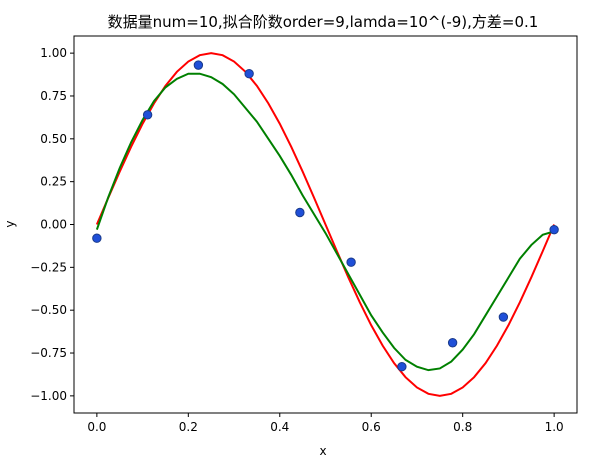 The width and height of the screenshot is (597, 458). What do you see at coordinates (554, 427) in the screenshot?
I see `x-tick-label: 1.0` at bounding box center [554, 427].